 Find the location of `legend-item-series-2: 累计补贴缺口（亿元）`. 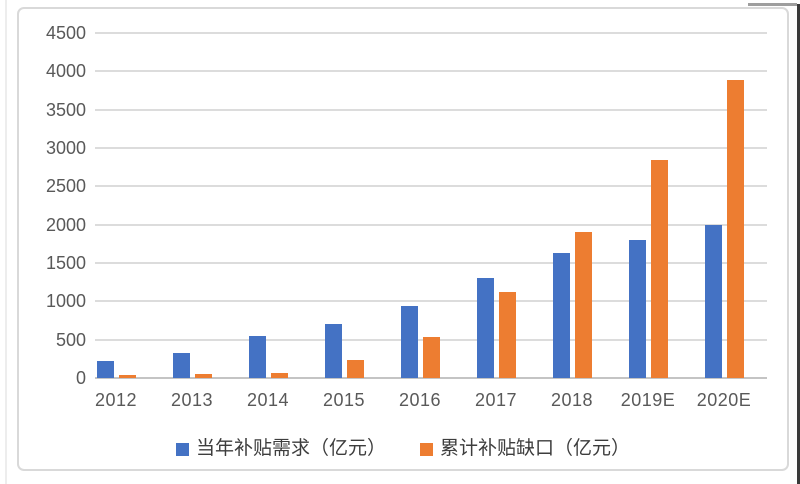

legend-item-series-2: 累计补贴缺口（亿元） is located at coordinates (525, 449).